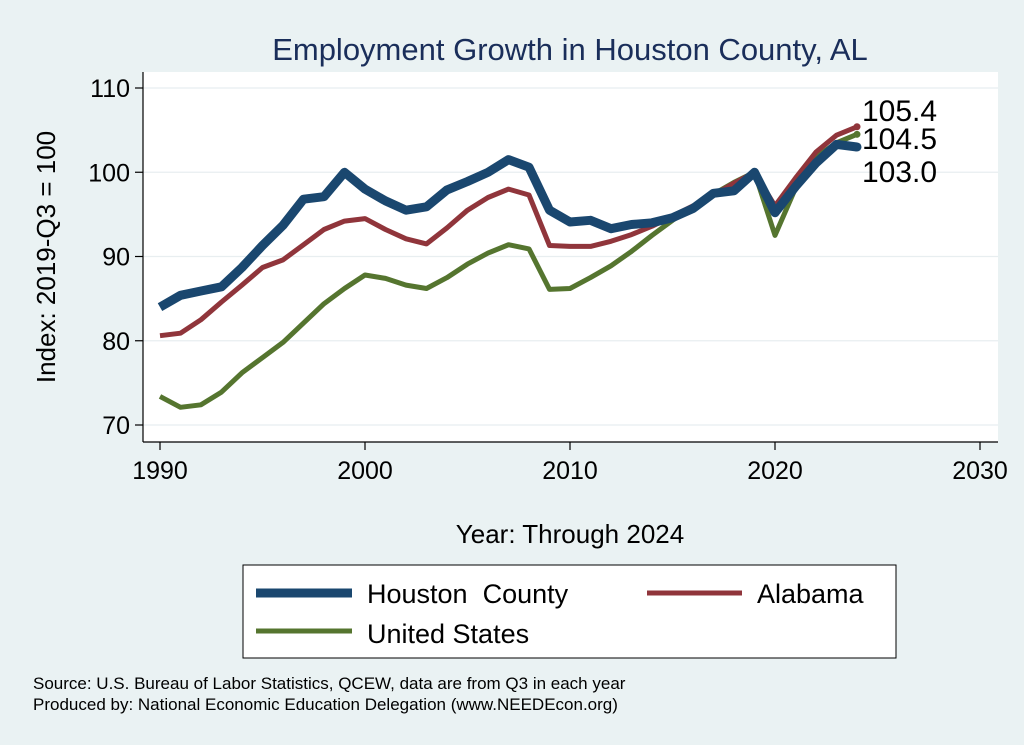 The width and height of the screenshot is (1024, 745). Describe the element at coordinates (570, 534) in the screenshot. I see `x-axis-title: Year: Through 2024` at that location.